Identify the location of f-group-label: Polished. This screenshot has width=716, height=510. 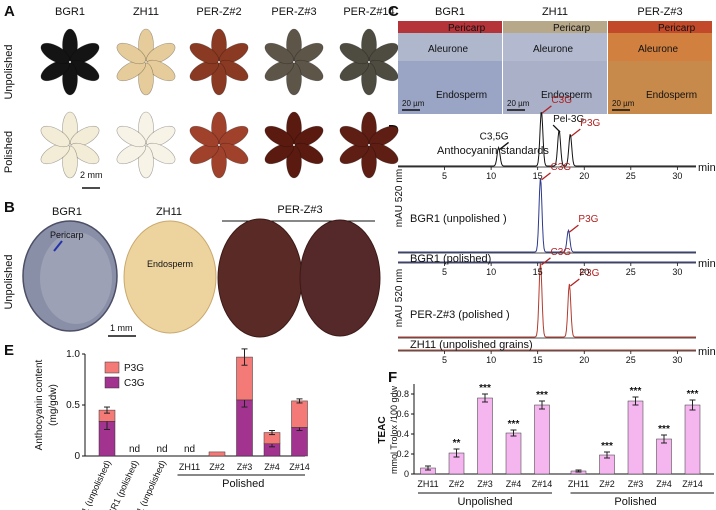
(635, 502).